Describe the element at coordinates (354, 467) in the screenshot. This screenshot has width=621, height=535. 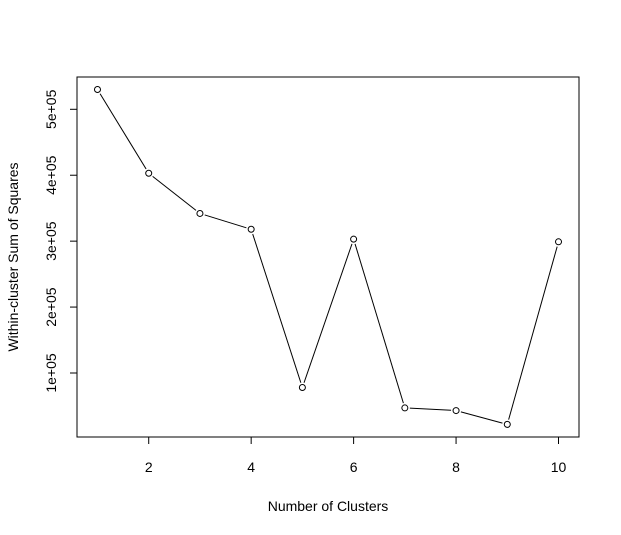
I see `x-tick-label: 6` at that location.